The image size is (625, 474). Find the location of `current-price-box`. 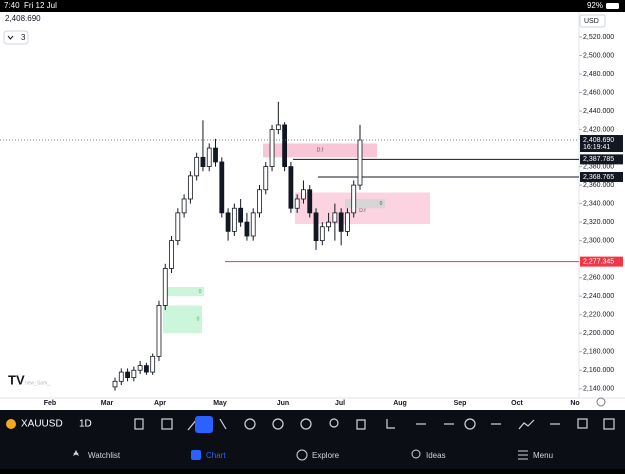

current-price-box is located at coordinates (601, 144).